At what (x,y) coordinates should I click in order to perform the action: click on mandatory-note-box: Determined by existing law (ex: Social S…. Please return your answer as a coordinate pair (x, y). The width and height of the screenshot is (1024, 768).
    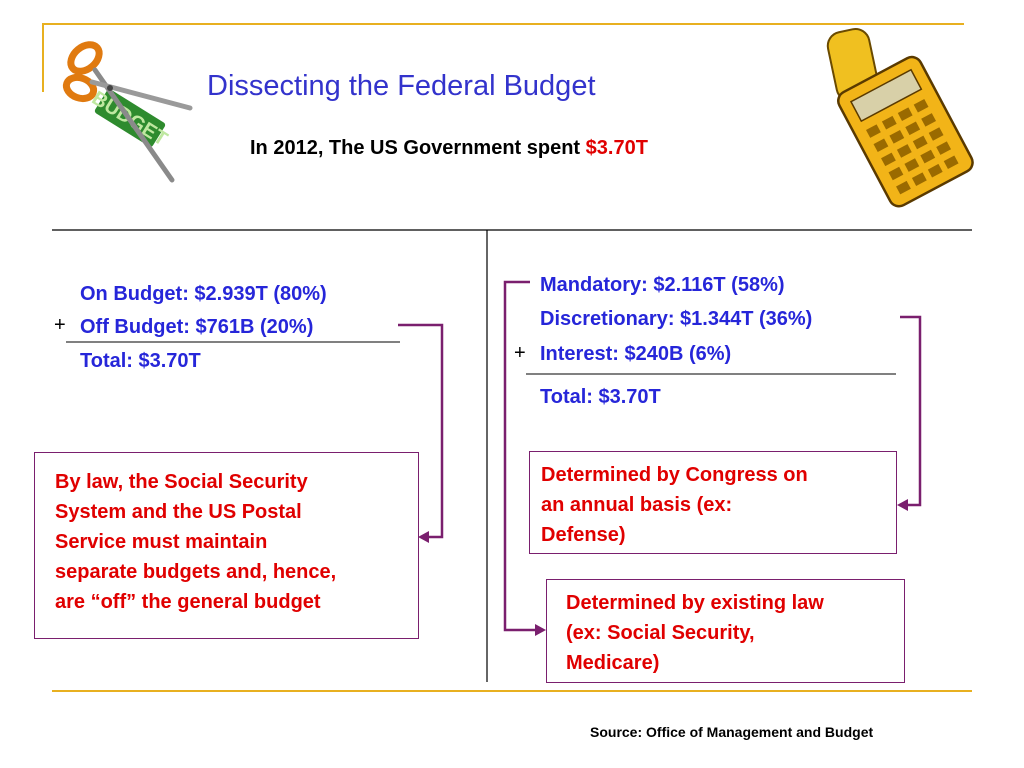
    Looking at the image, I should click on (725, 631).